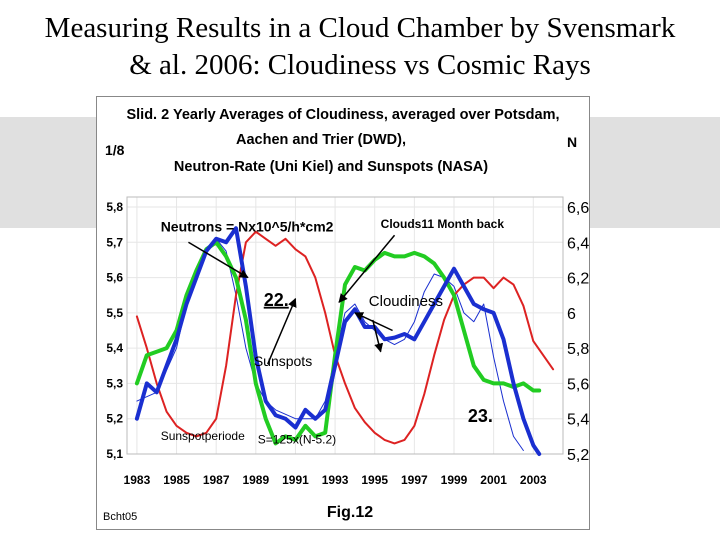 The width and height of the screenshot is (720, 540). I want to click on right-tick-label: 5,6, so click(578, 384).